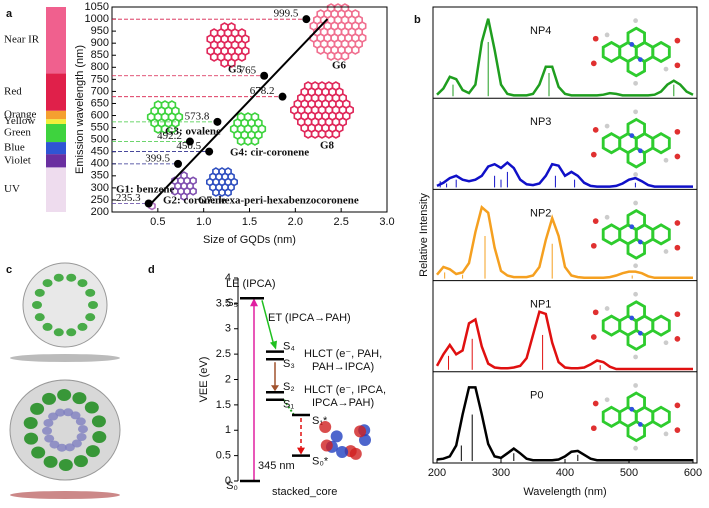 This screenshot has width=709, height=508. I want to click on y-tick-label: 0.5, so click(223, 456).